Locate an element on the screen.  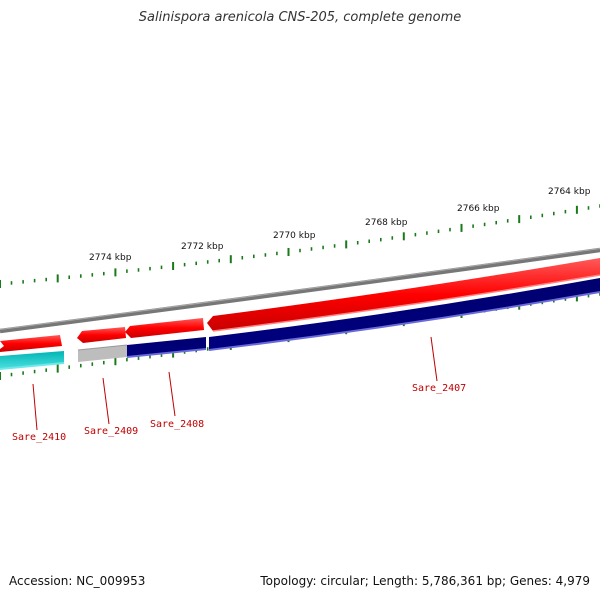
genome-backbone is located at coordinates (300, 290).